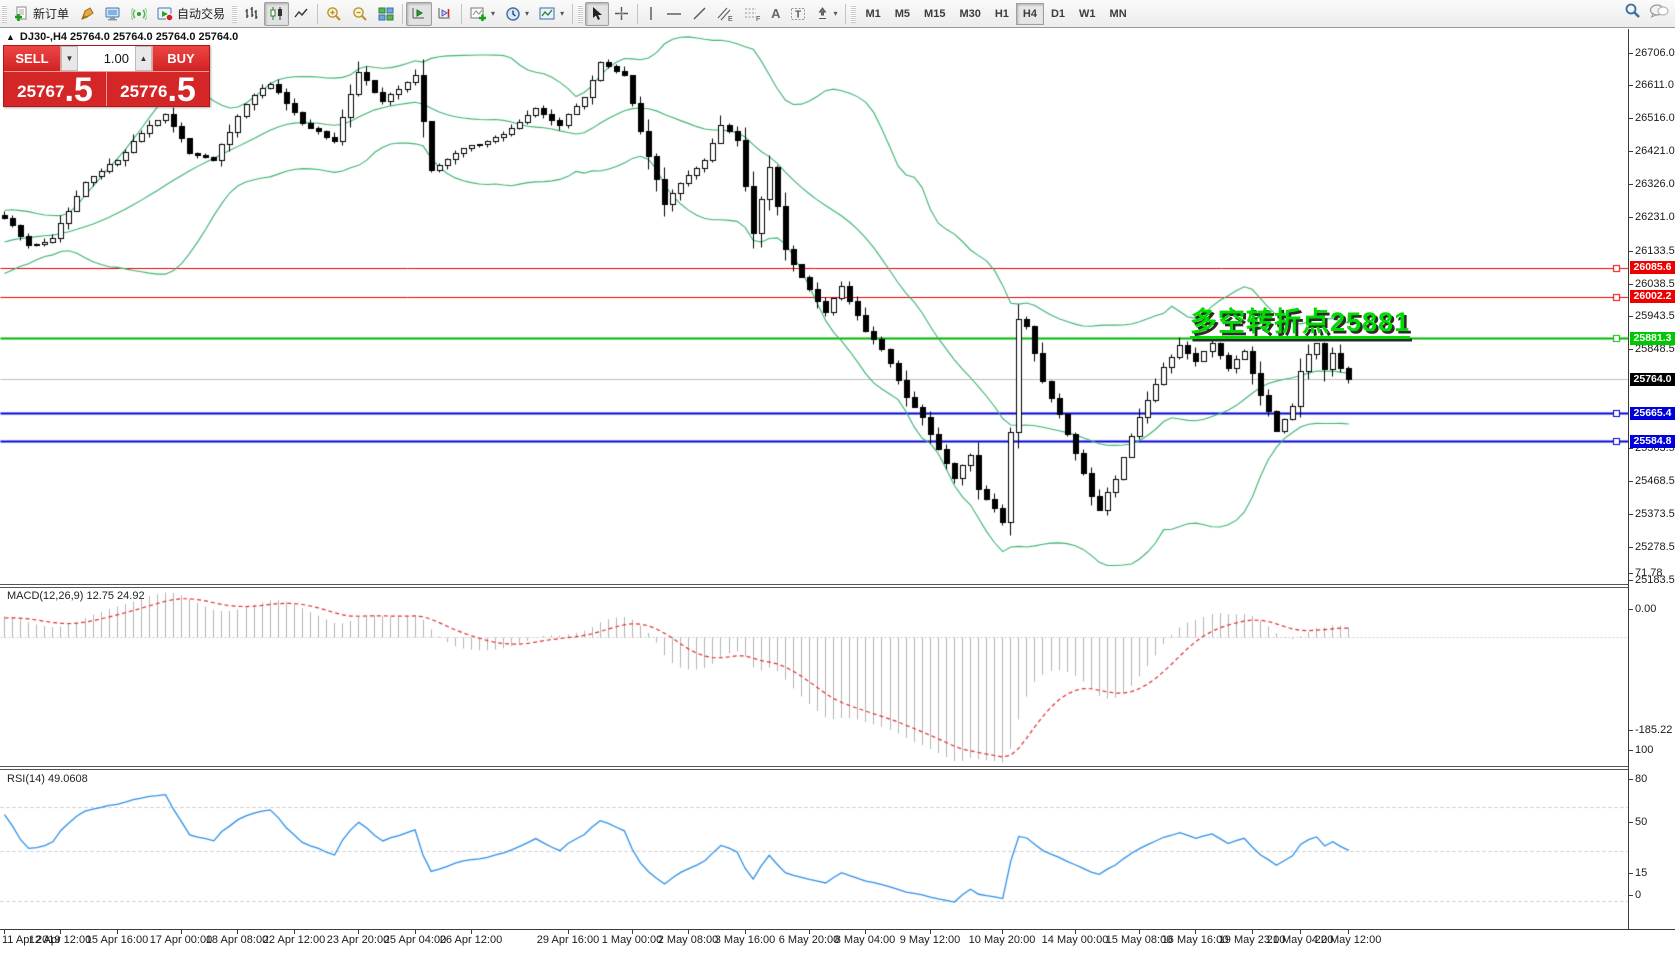  I want to click on new-order-button: 新订单, so click(41, 14).